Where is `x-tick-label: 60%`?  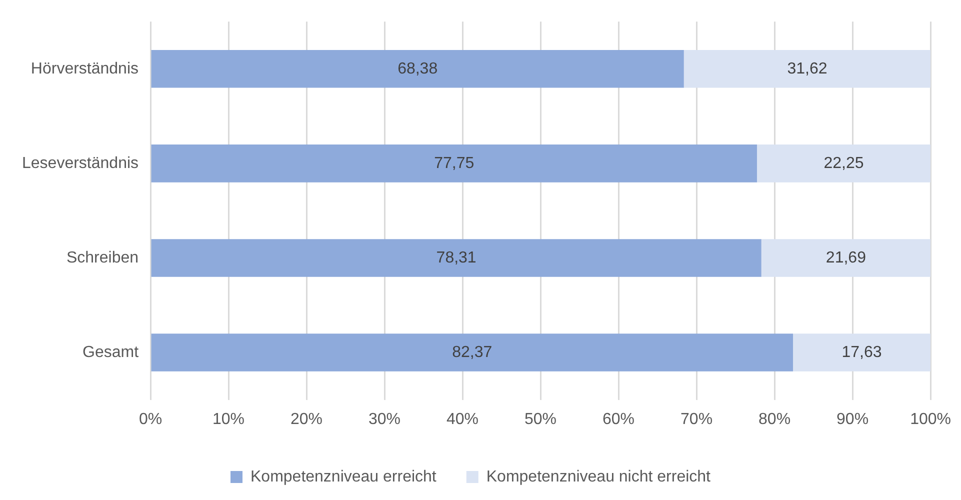
x-tick-label: 60% is located at coordinates (618, 419).